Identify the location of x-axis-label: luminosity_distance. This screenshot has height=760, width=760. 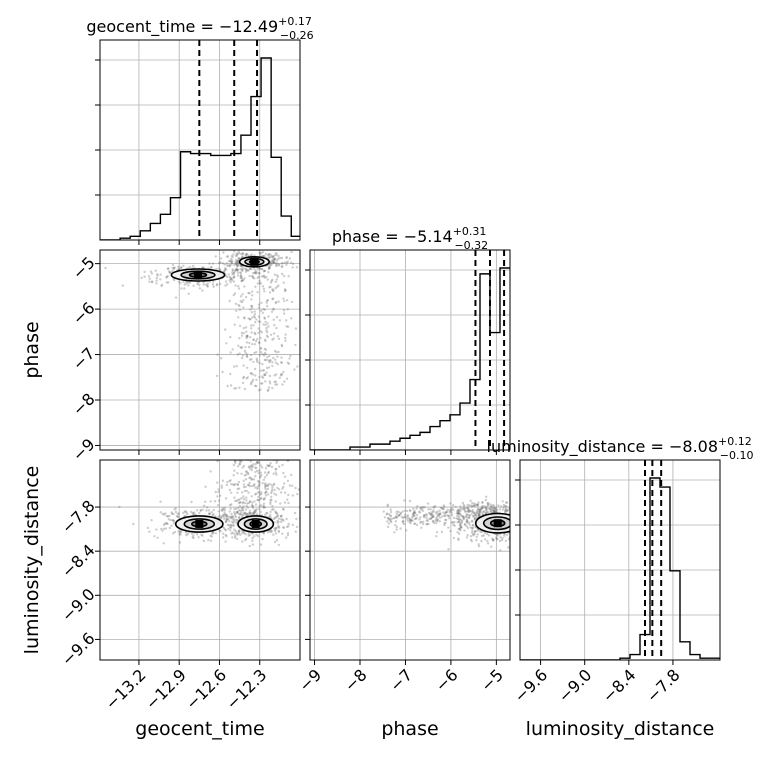
(620, 729).